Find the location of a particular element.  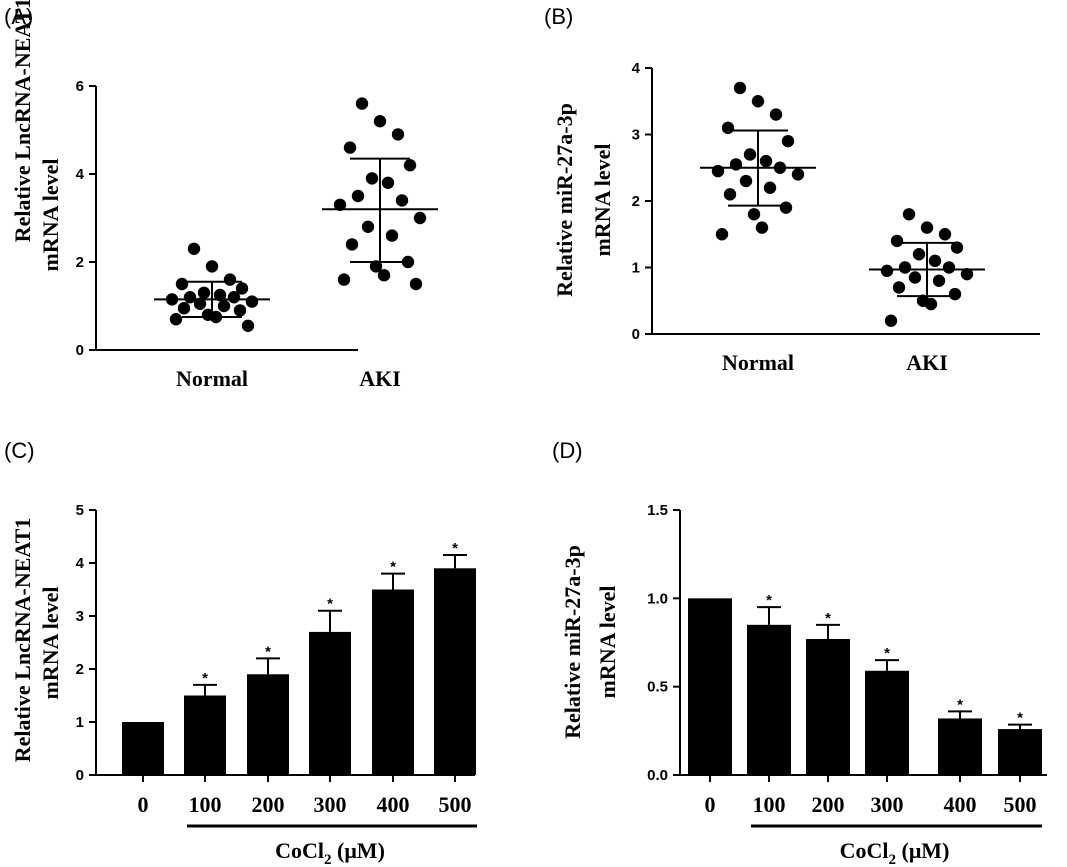

y-tick-label: 3 is located at coordinates (636, 135).